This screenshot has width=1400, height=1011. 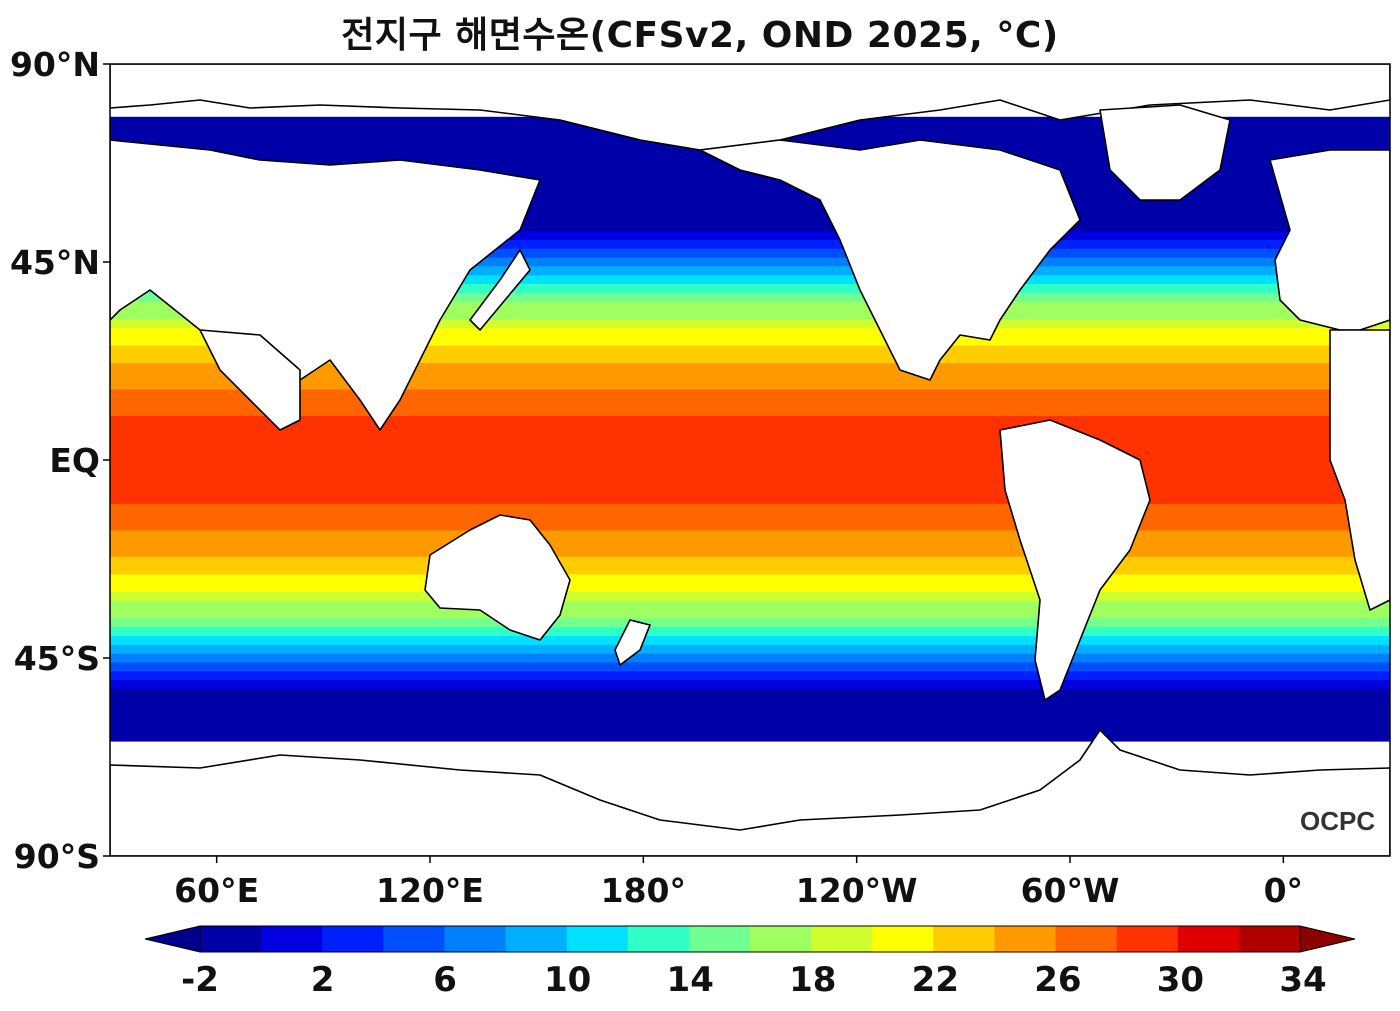 I want to click on new-zealand-land, so click(x=632, y=642).